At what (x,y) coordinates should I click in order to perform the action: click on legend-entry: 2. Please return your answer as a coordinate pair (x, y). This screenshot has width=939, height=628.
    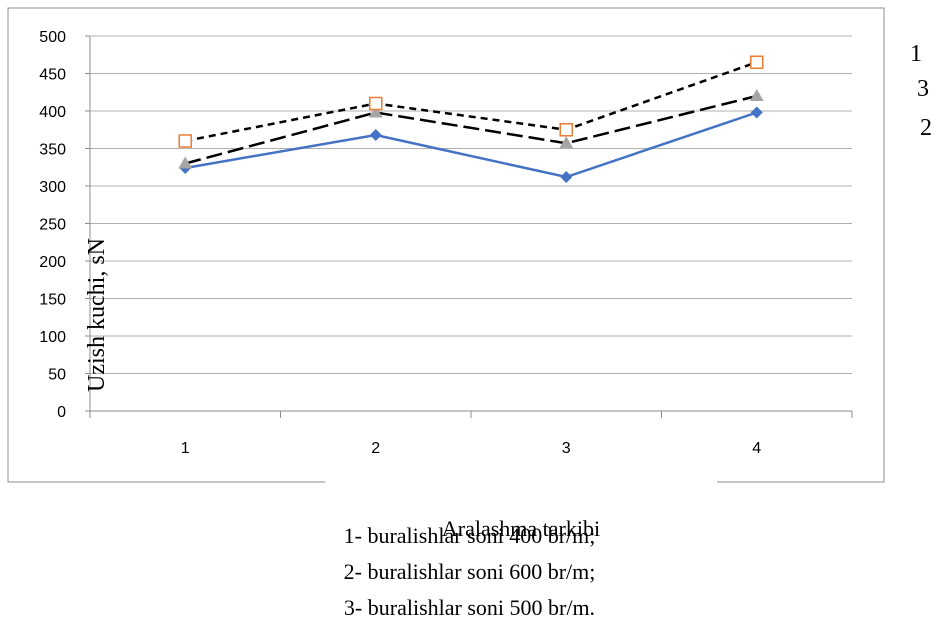
    Looking at the image, I should click on (926, 128).